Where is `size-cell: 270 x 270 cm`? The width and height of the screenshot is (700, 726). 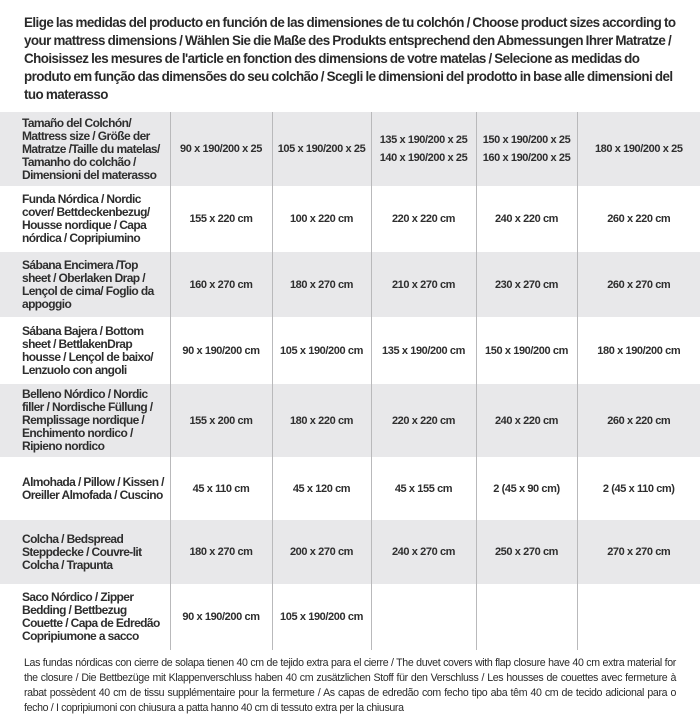 size-cell: 270 x 270 cm is located at coordinates (638, 552).